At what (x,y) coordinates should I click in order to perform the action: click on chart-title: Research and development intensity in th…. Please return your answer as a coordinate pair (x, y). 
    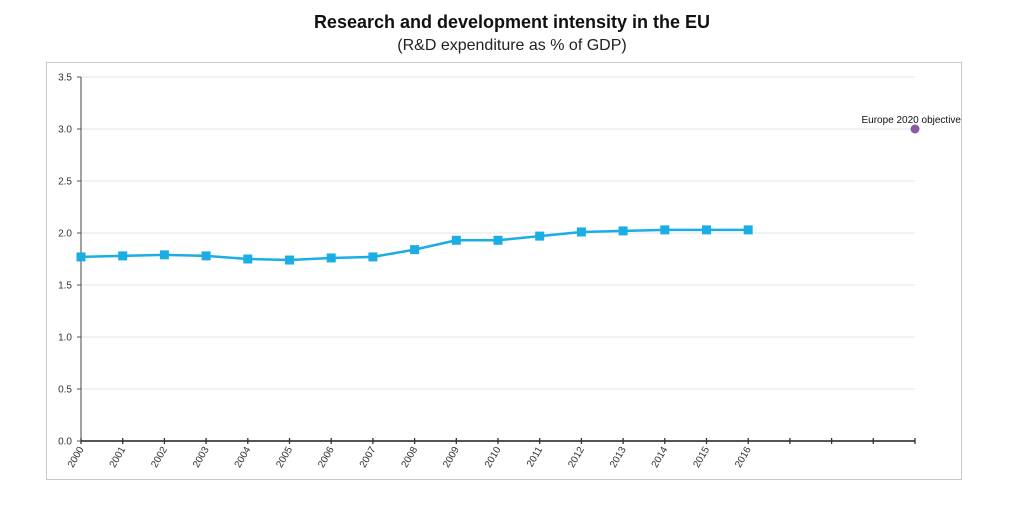
    Looking at the image, I should click on (512, 22).